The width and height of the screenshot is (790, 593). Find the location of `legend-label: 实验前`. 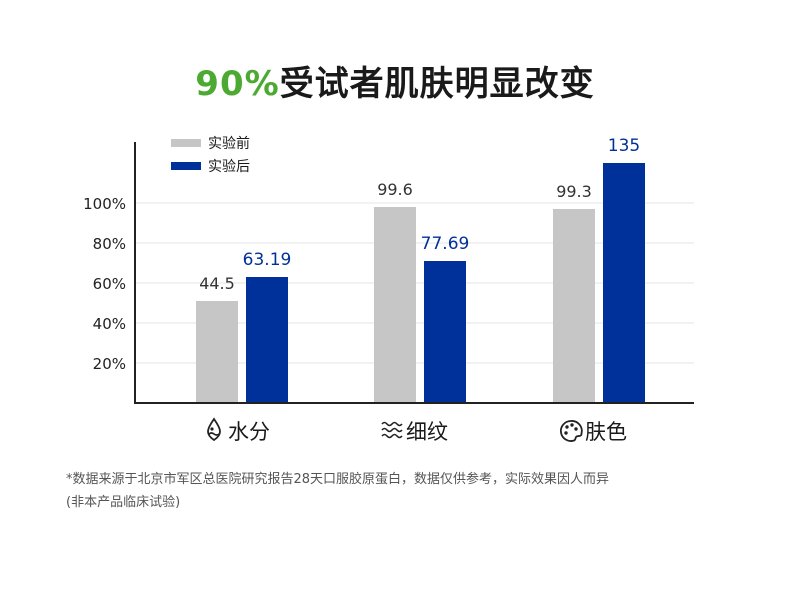

legend-label: 实验前 is located at coordinates (229, 143).